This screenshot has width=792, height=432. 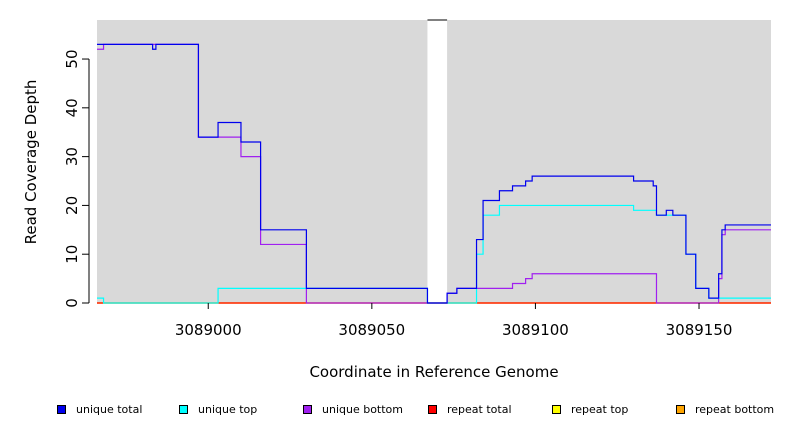 I want to click on legend-item: unique top, so click(x=218, y=409).